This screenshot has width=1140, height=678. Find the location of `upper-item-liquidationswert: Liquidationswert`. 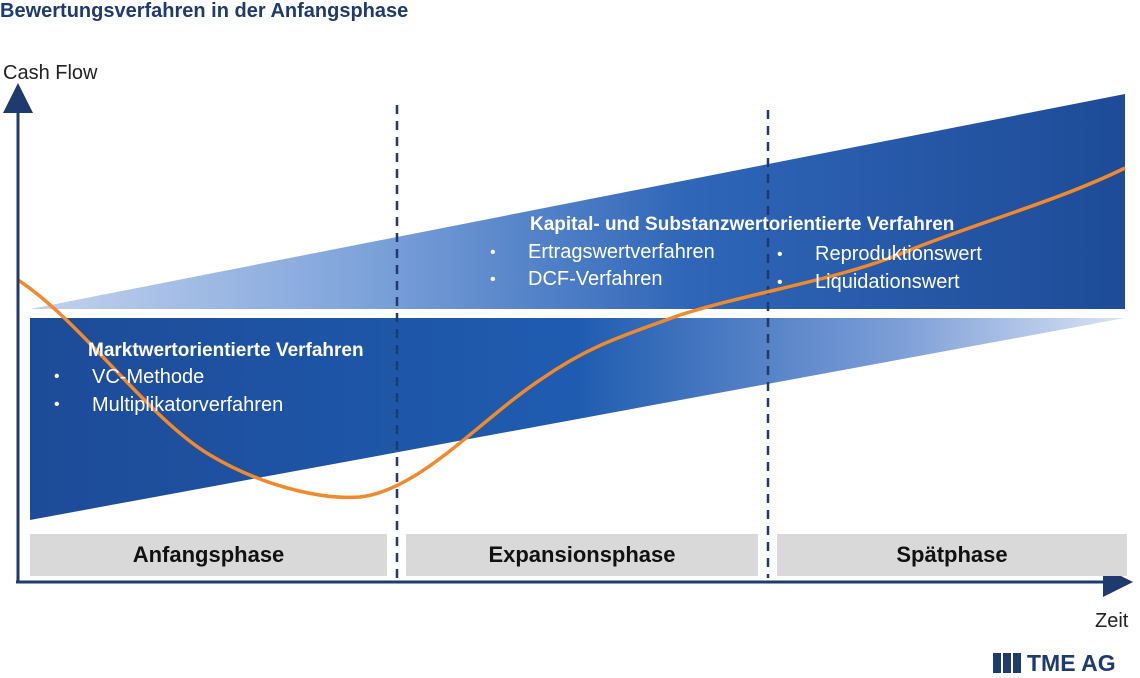

upper-item-liquidationswert: Liquidationswert is located at coordinates (887, 282).